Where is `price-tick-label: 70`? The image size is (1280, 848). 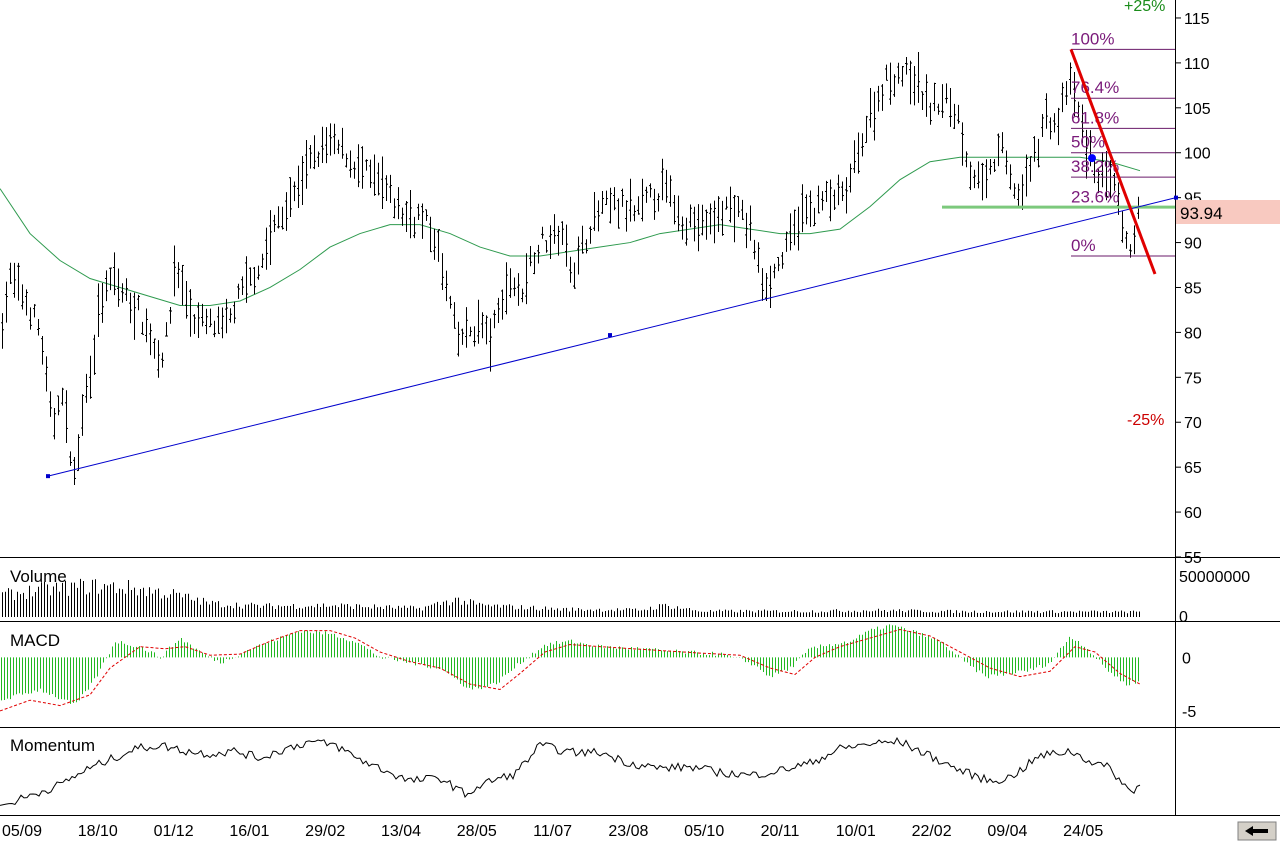
price-tick-label: 70 is located at coordinates (1193, 423).